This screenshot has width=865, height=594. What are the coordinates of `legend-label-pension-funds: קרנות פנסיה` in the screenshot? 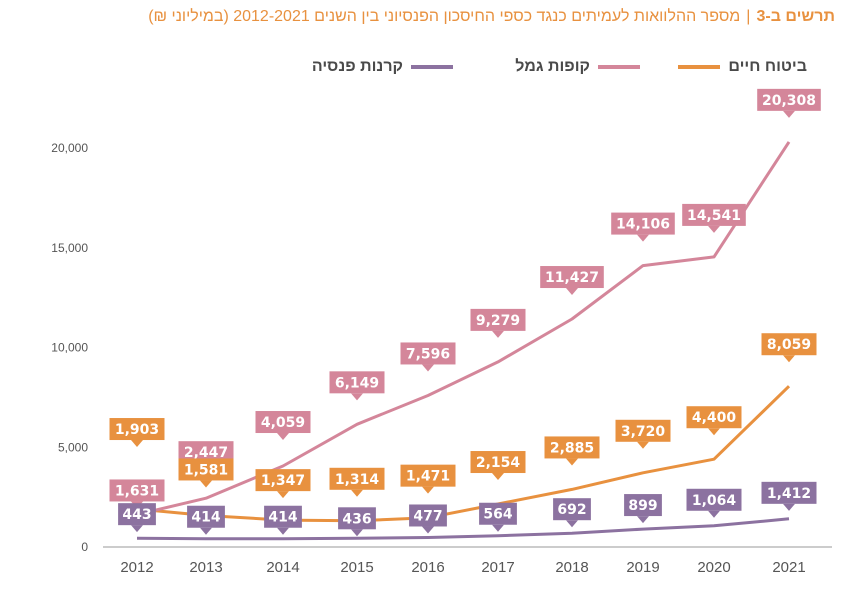 It's located at (357, 66).